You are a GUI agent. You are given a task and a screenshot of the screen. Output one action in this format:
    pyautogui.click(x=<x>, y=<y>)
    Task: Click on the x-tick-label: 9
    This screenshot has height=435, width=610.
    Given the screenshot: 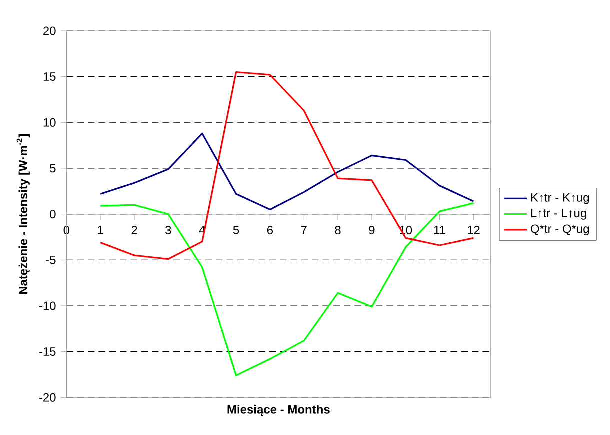 What is the action you would take?
    pyautogui.click(x=372, y=230)
    